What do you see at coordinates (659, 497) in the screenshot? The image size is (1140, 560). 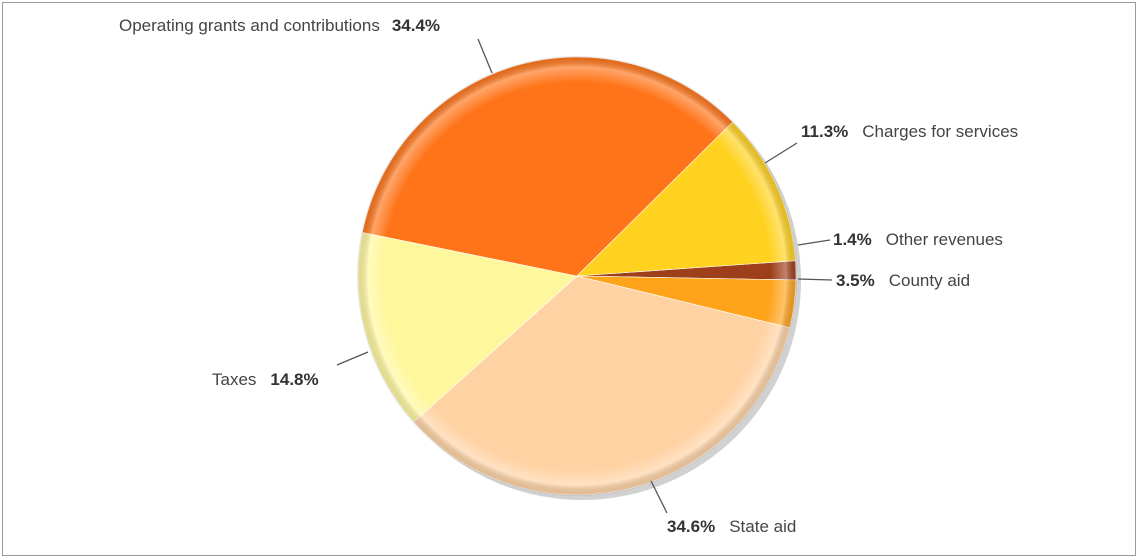 I see `leader-line-state-aid` at bounding box center [659, 497].